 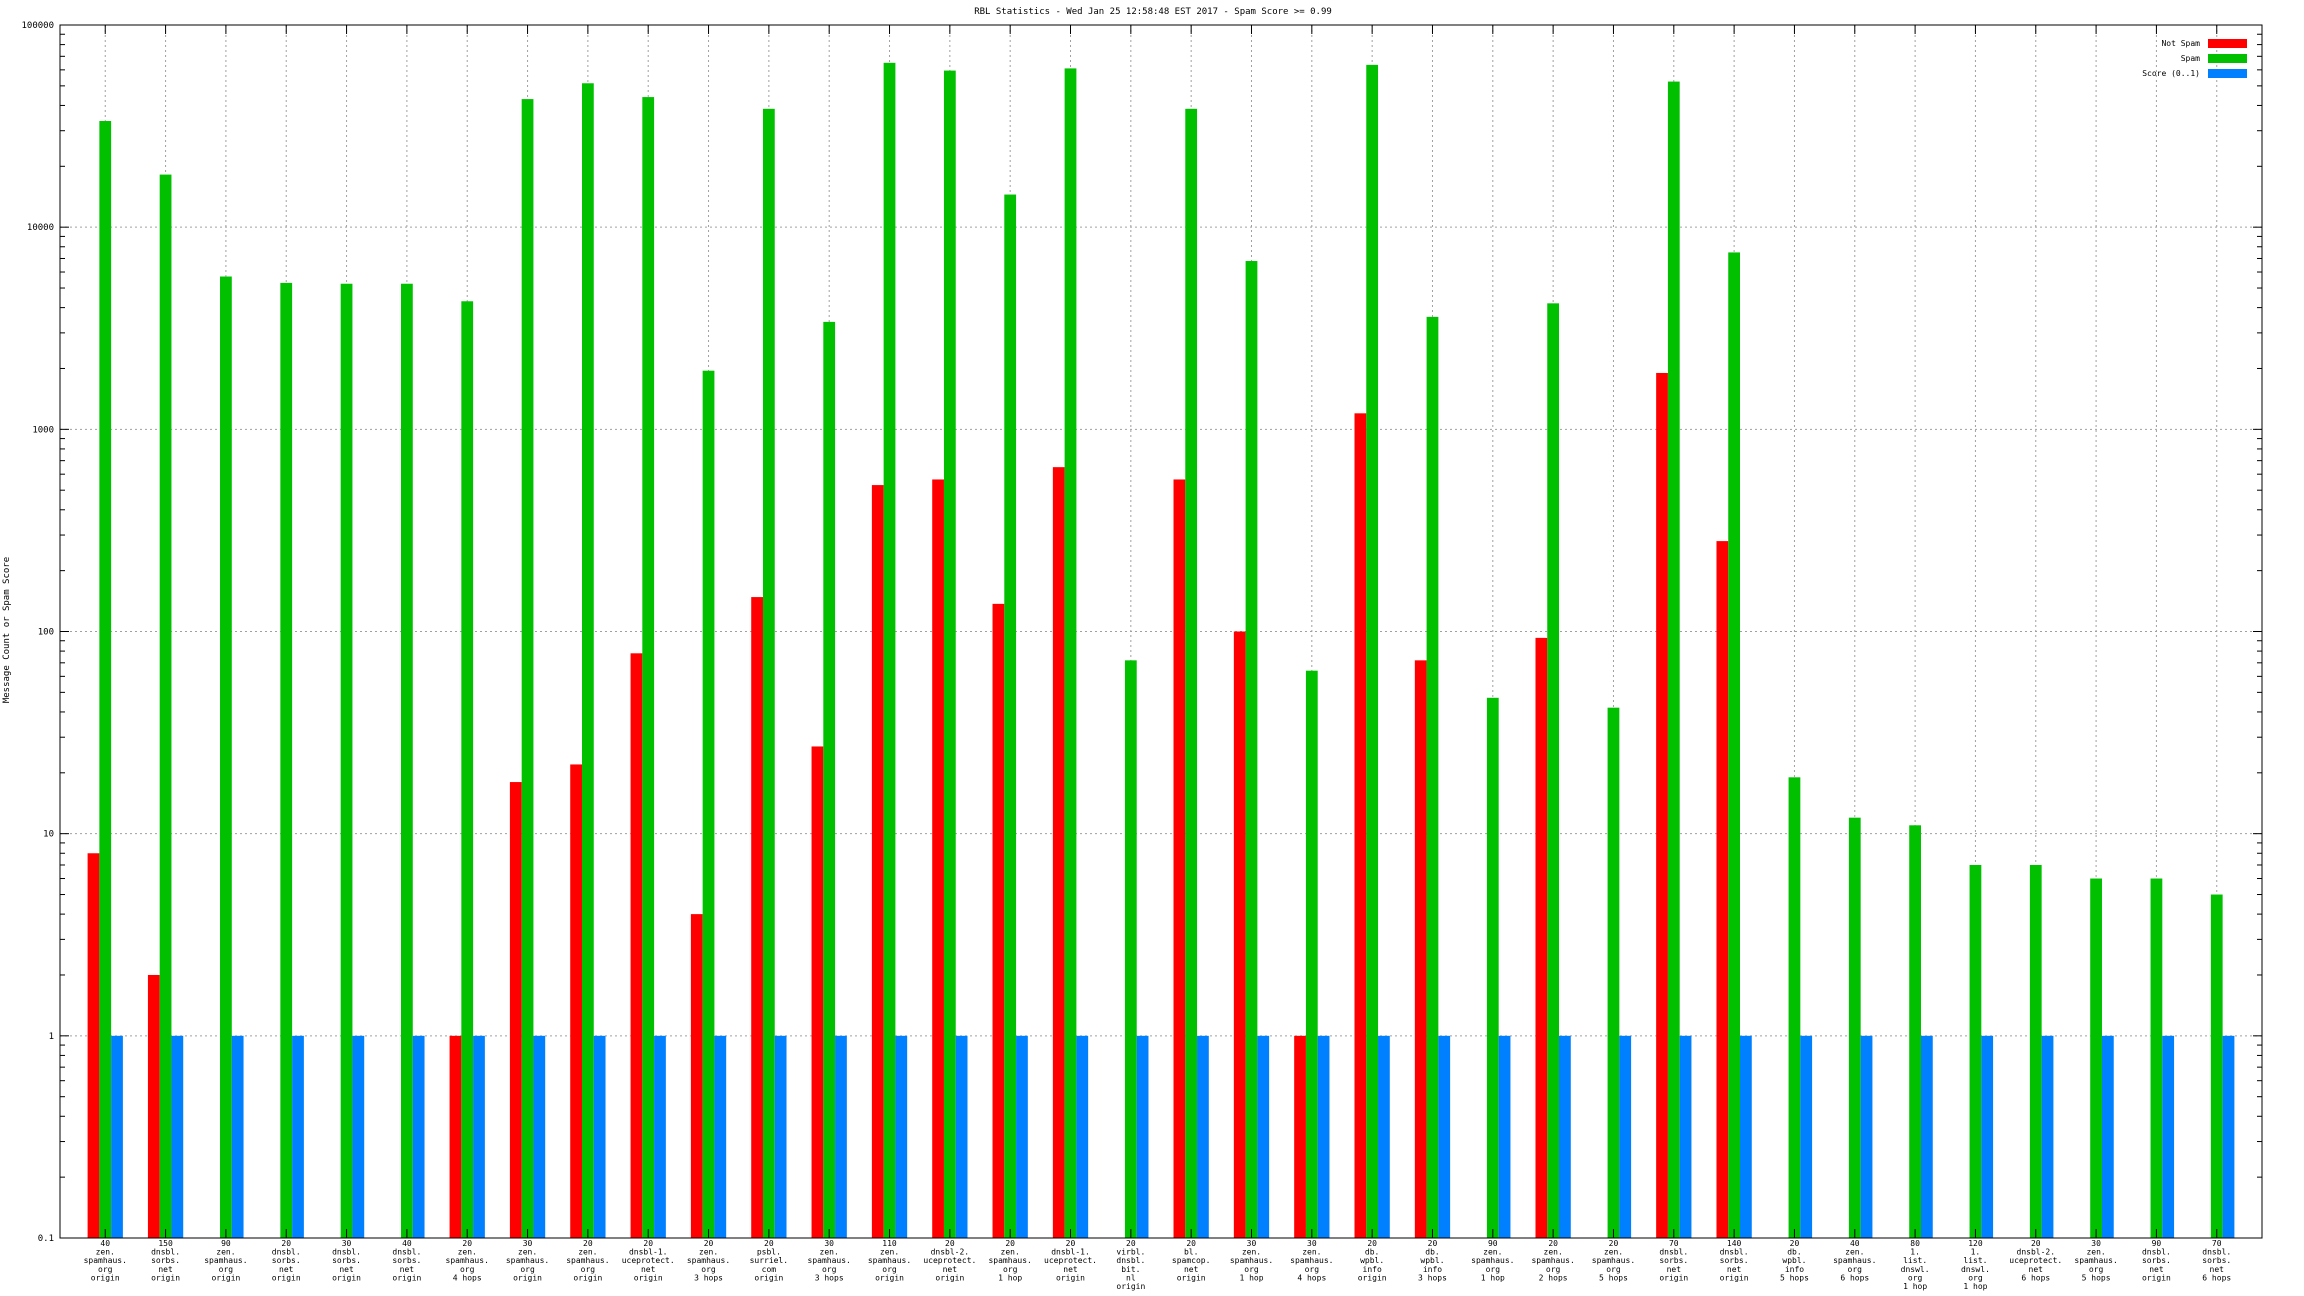 I want to click on x-tick-label: 150 dnsbl. sorbs. net origin, so click(x=165, y=1260).